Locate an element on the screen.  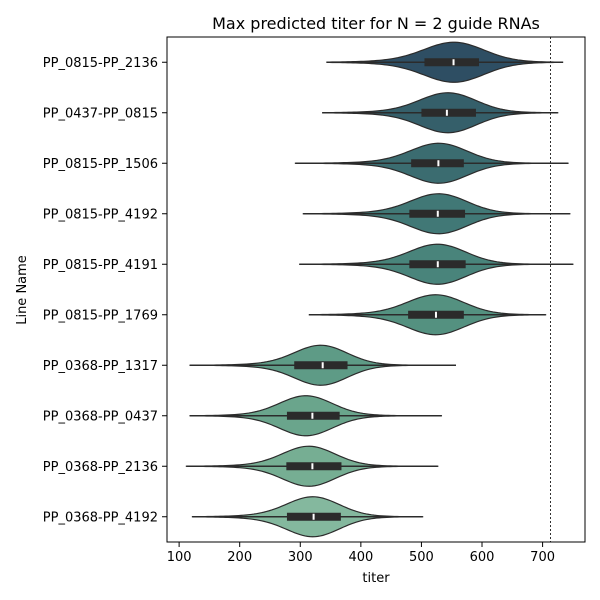
y-tick-label: PP_0368-PP_2136 is located at coordinates (100, 467).